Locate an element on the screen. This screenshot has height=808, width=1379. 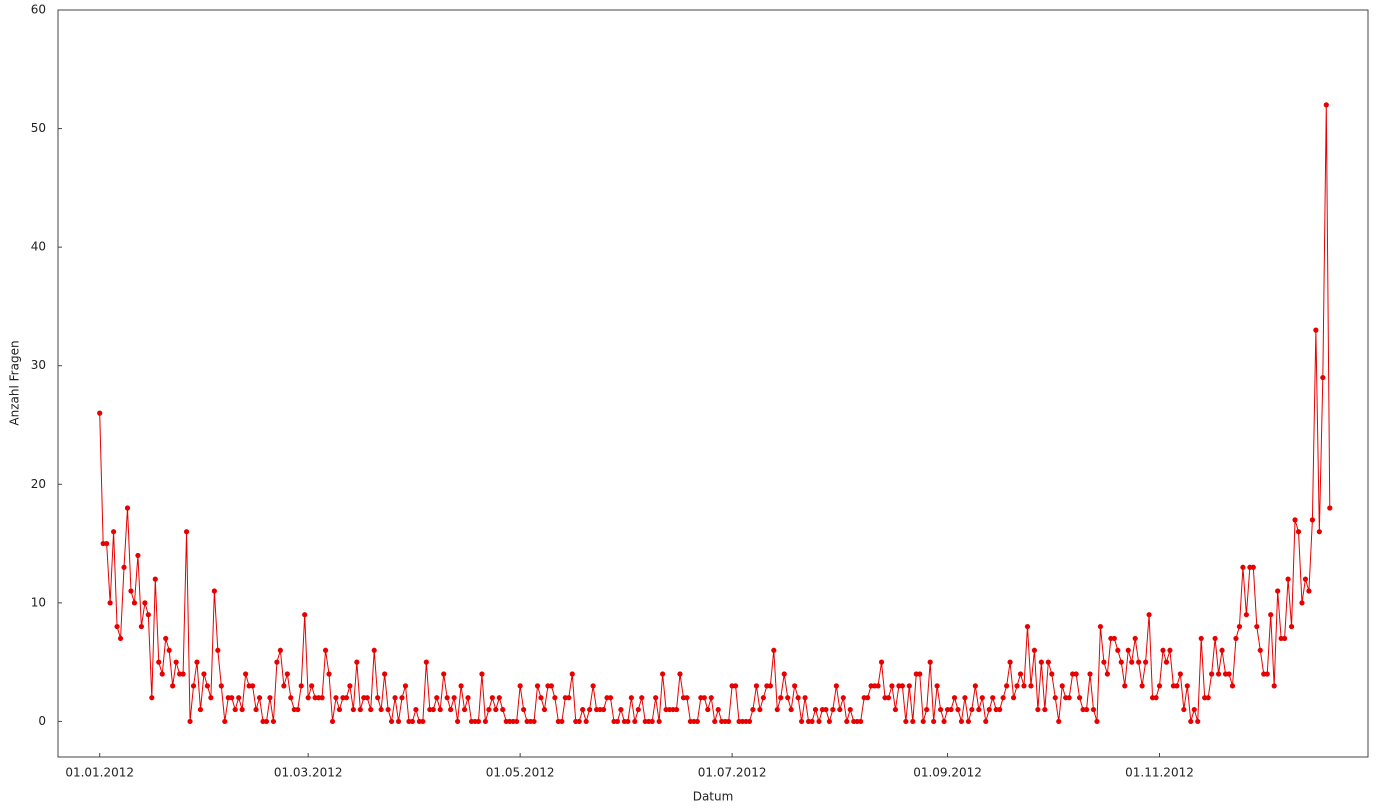
x-tick-label: 01.01.2012 is located at coordinates (99, 773).